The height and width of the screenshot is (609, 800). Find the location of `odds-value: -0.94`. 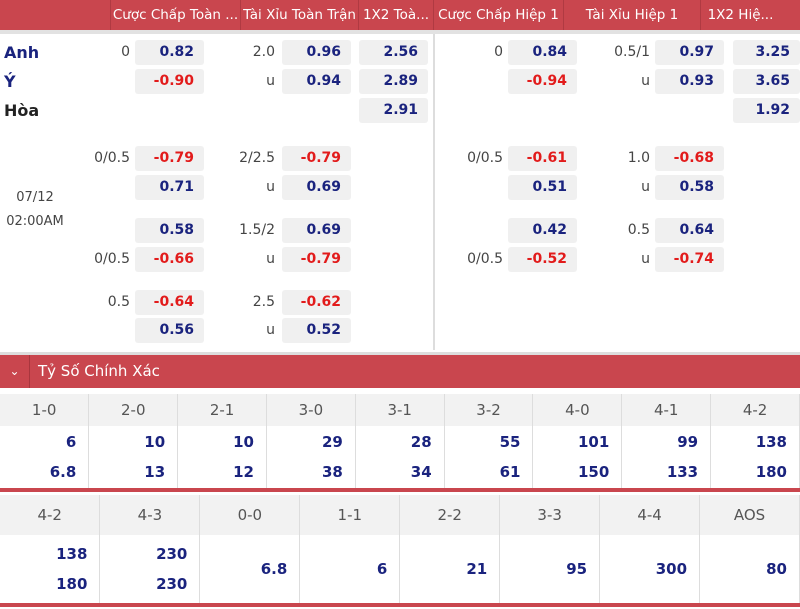

odds-value: -0.94 is located at coordinates (542, 81).